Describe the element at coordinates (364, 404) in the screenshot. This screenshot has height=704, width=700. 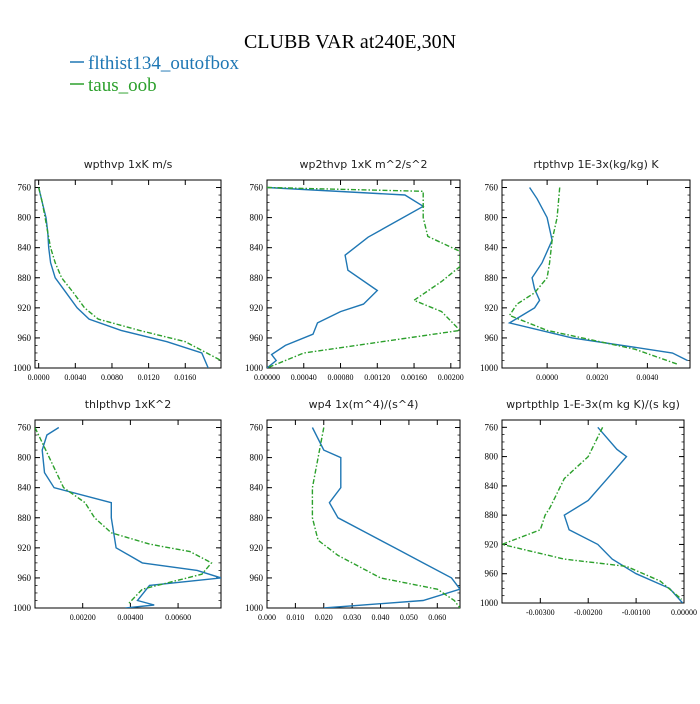
I see `panel-title: wp4 1x(m^4)/(s^4)` at that location.